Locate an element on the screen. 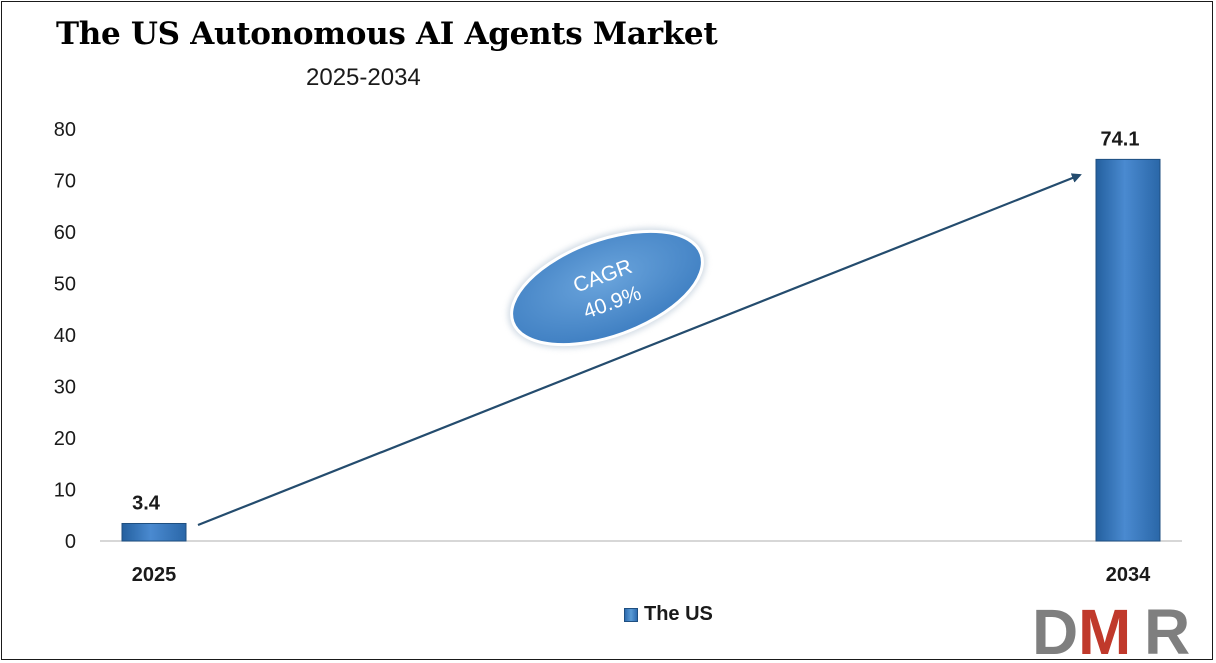  data-label: 3.4 is located at coordinates (146, 503).